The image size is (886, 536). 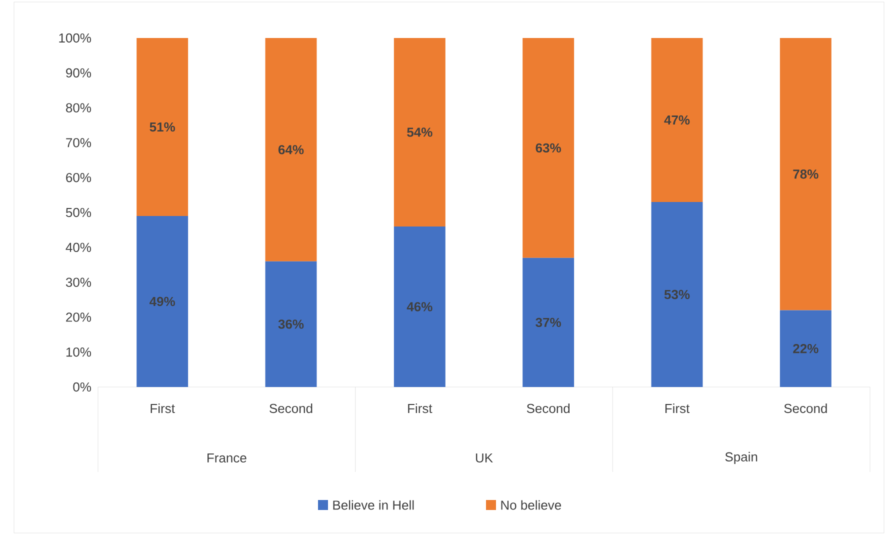 I want to click on legend-label: Believe in Hell, so click(x=373, y=505).